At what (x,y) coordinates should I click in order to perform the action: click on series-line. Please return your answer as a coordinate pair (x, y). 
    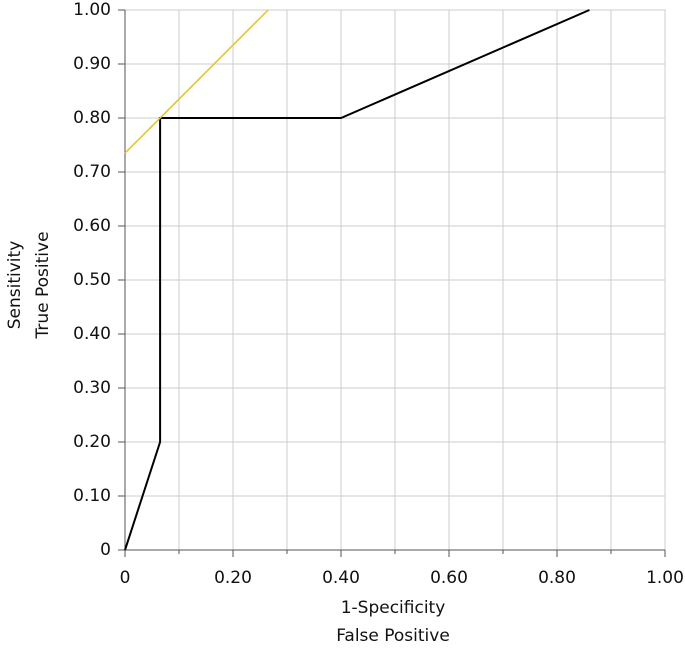
    Looking at the image, I should click on (196, 81).